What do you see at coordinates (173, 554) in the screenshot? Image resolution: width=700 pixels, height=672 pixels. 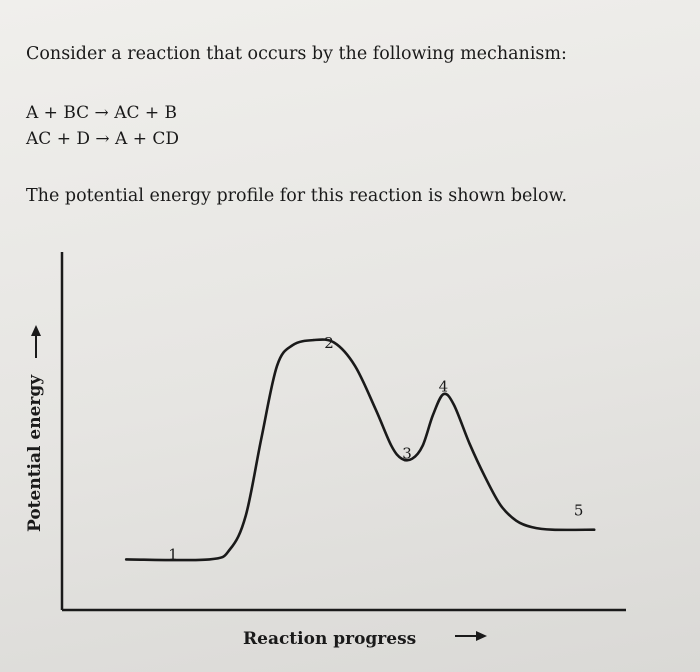 I see `point-label-1: 1` at bounding box center [173, 554].